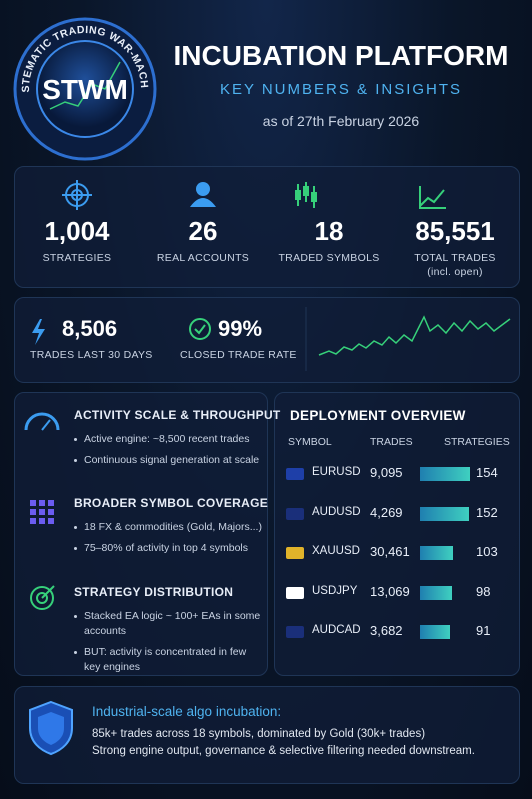 The image size is (532, 799). What do you see at coordinates (240, 328) in the screenshot?
I see `stat-value: 99%` at bounding box center [240, 328].